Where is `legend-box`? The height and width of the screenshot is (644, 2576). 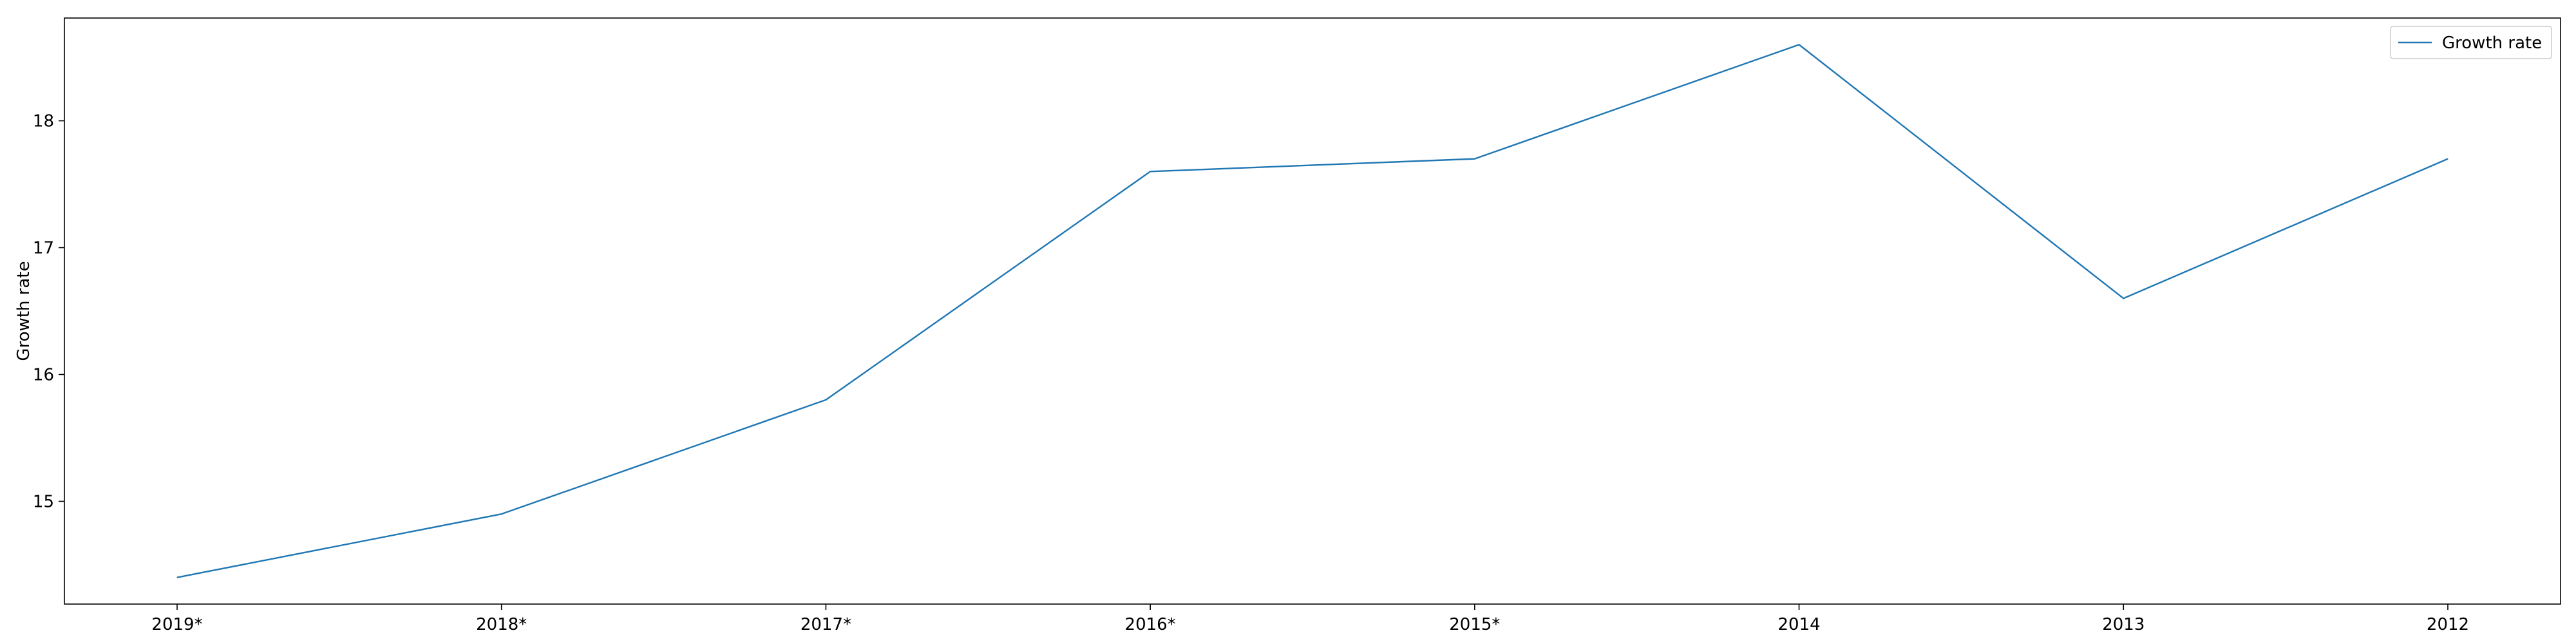
legend-box is located at coordinates (2471, 42).